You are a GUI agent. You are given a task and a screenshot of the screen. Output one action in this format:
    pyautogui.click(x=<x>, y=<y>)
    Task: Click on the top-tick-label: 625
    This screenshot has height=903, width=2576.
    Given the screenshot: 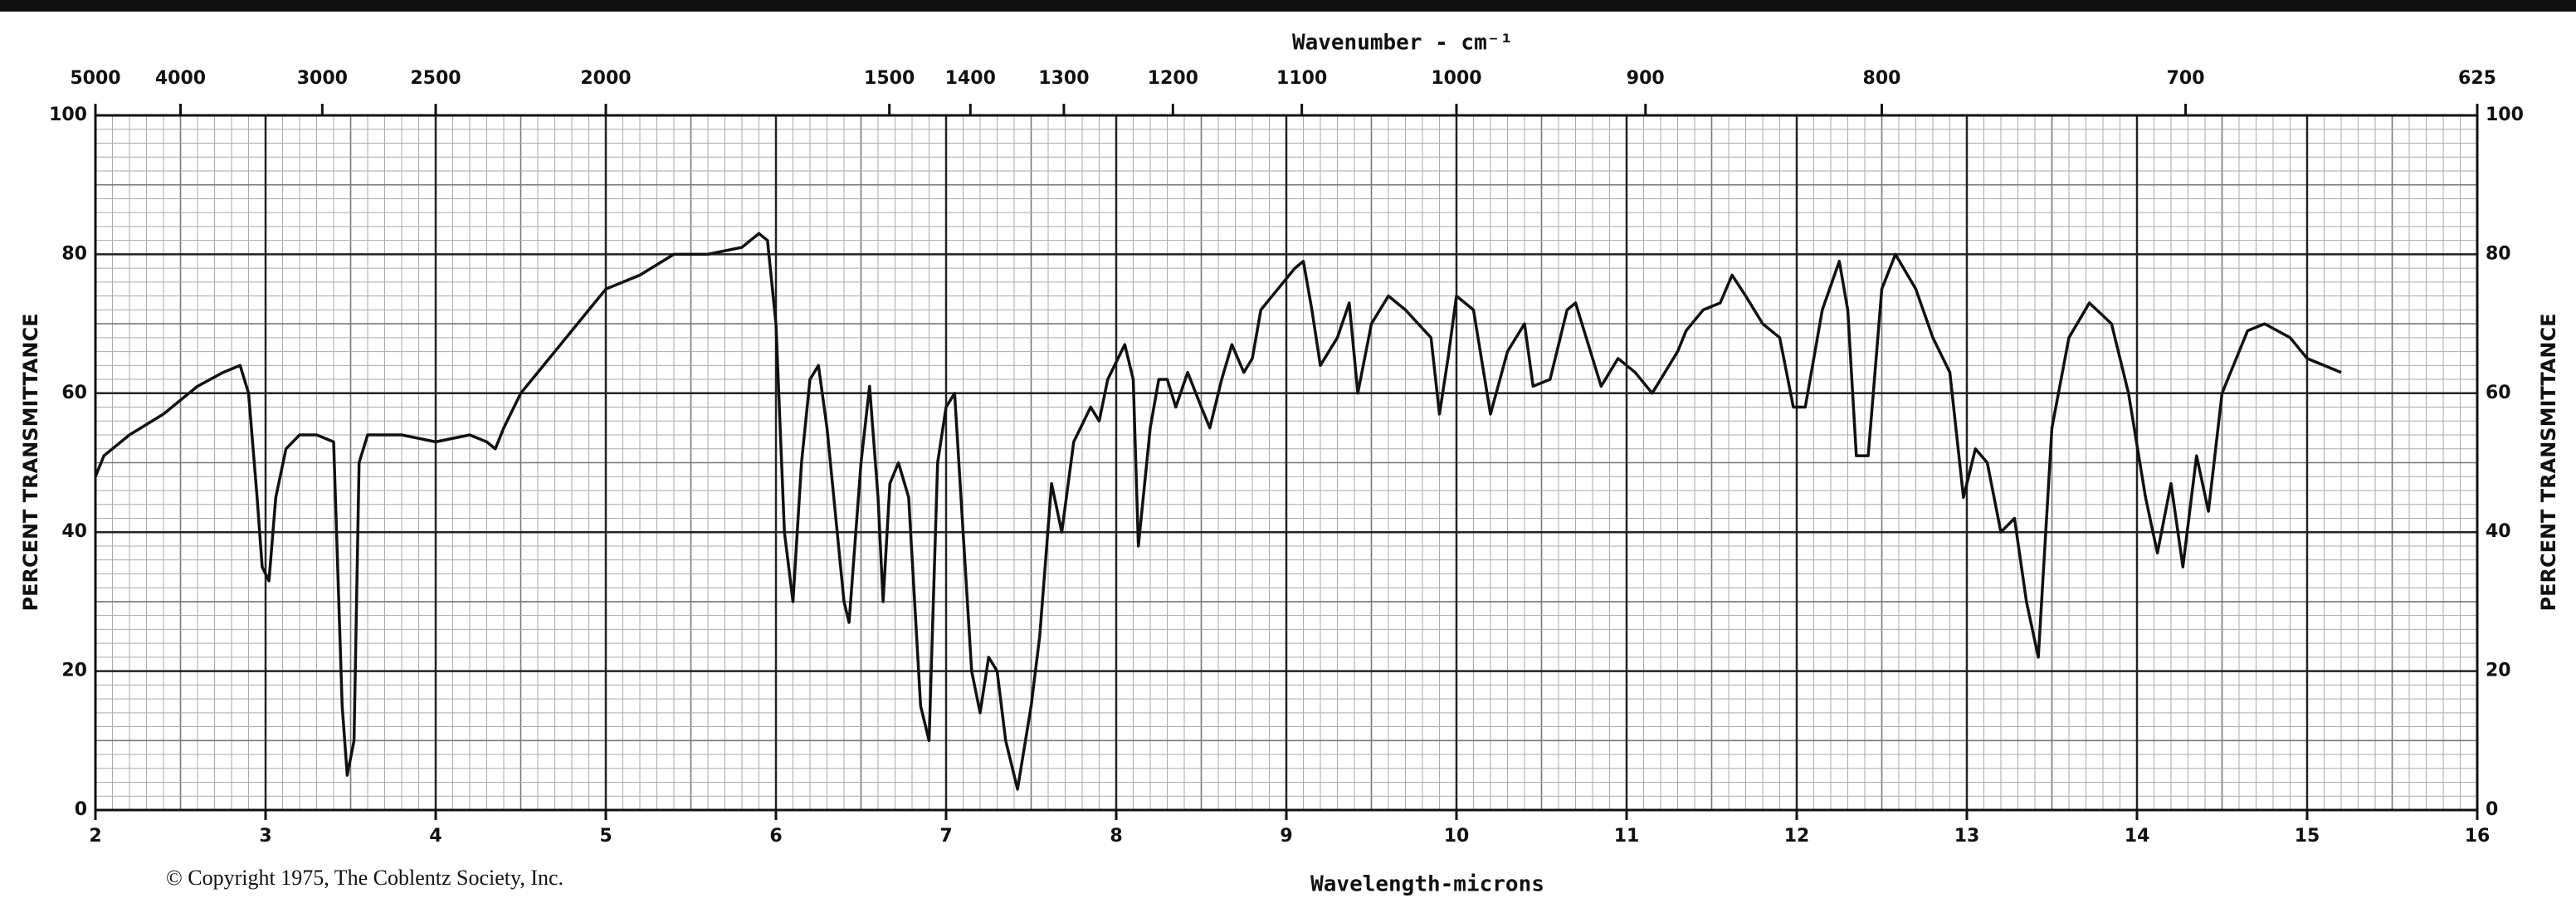 What is the action you would take?
    pyautogui.click(x=2477, y=79)
    